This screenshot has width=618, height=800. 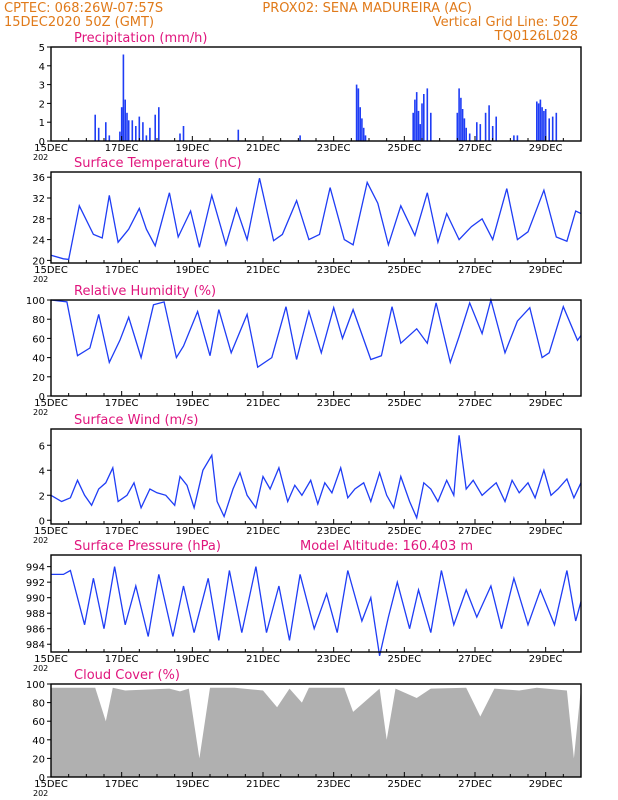 I want to click on pressure-annotation: Model Altitude: 160.403 m, so click(x=386, y=546).